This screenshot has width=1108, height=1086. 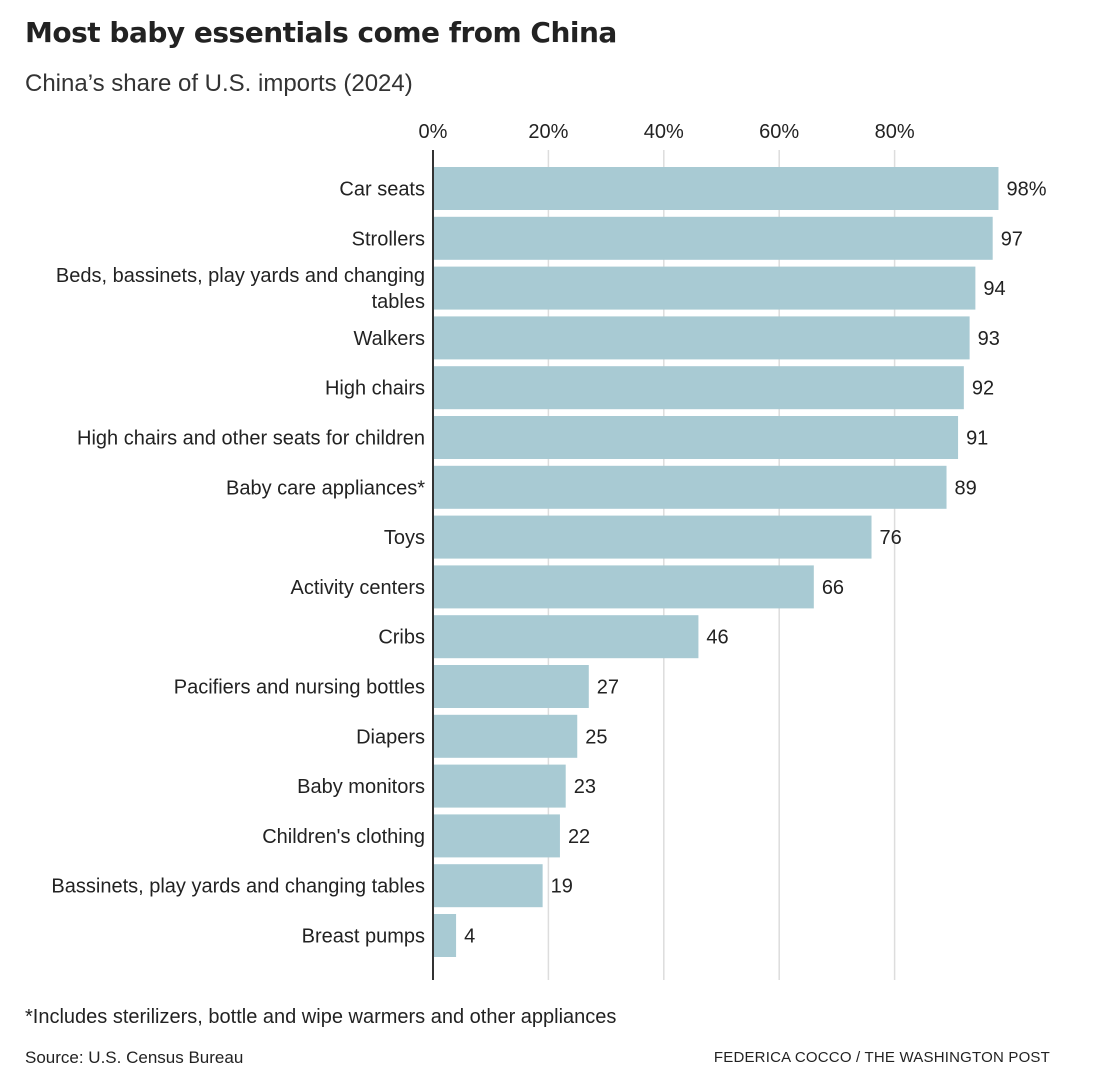 What do you see at coordinates (717, 638) in the screenshot?
I see `value-label: 46` at bounding box center [717, 638].